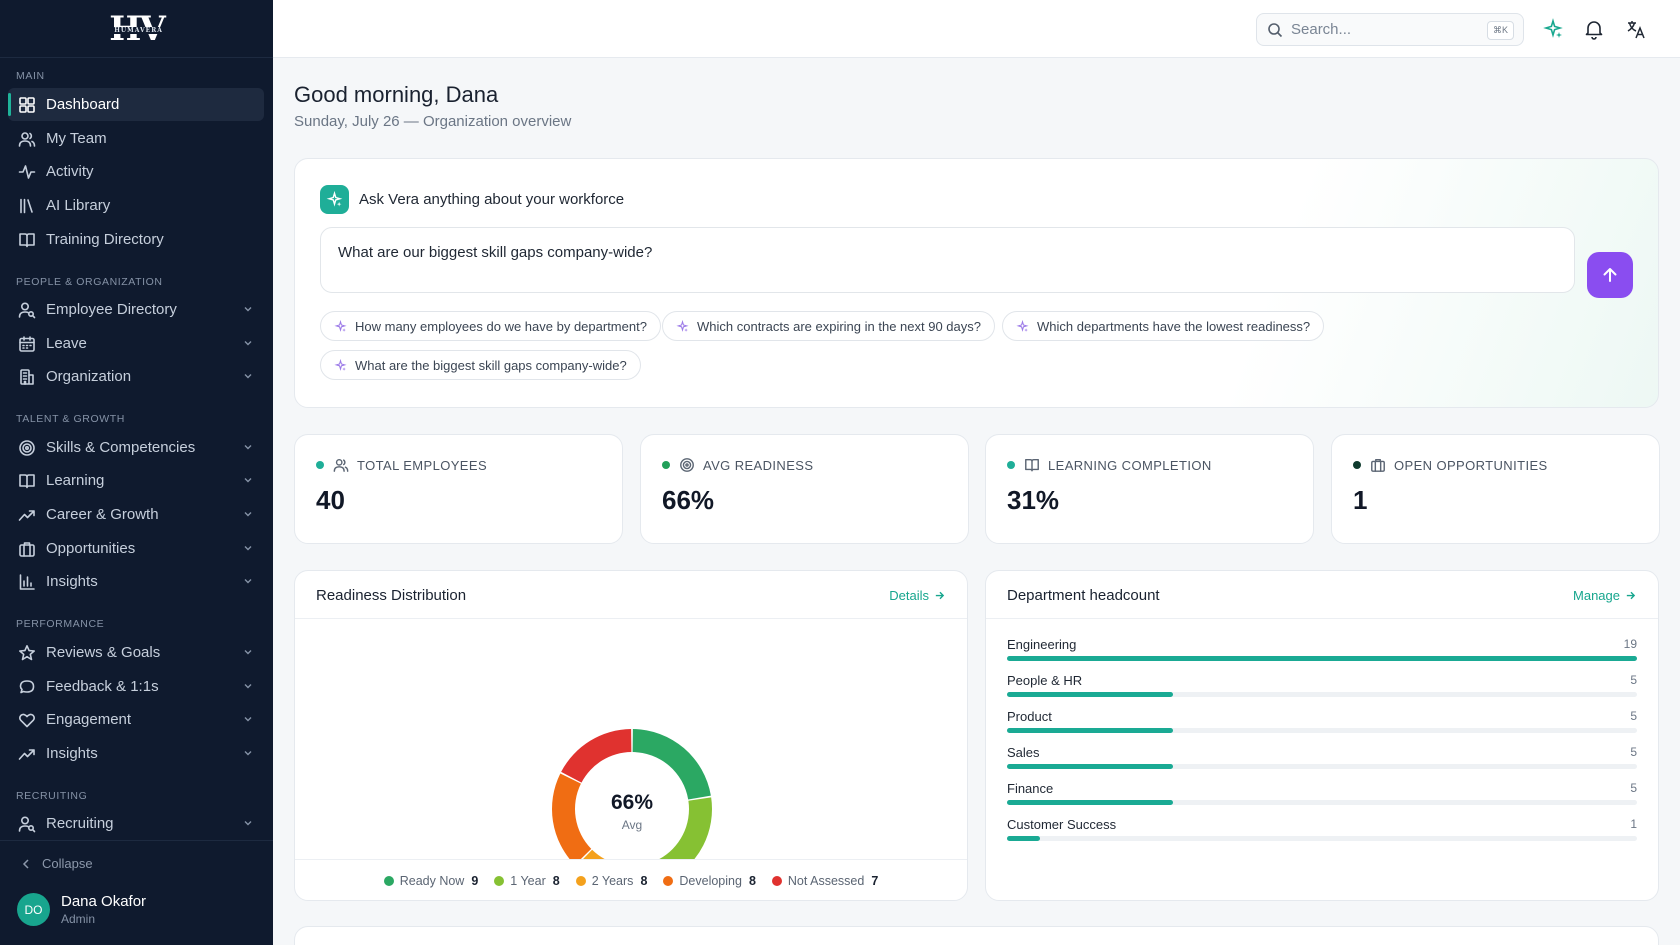  Describe the element at coordinates (1322, 835) in the screenshot. I see `department-row: Customer Success 1` at that location.